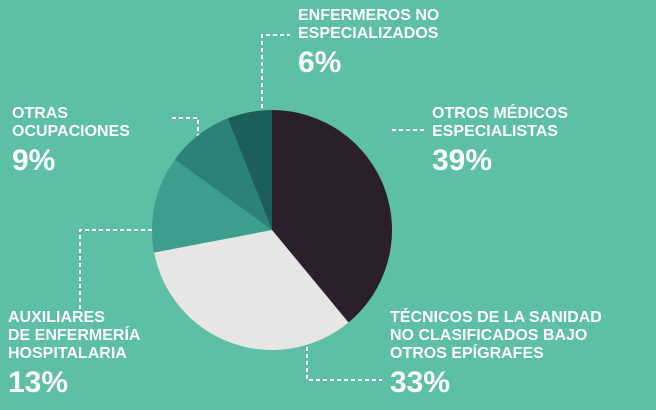 This screenshot has height=410, width=656. What do you see at coordinates (319, 62) in the screenshot?
I see `slice-value-label: 6%` at bounding box center [319, 62].